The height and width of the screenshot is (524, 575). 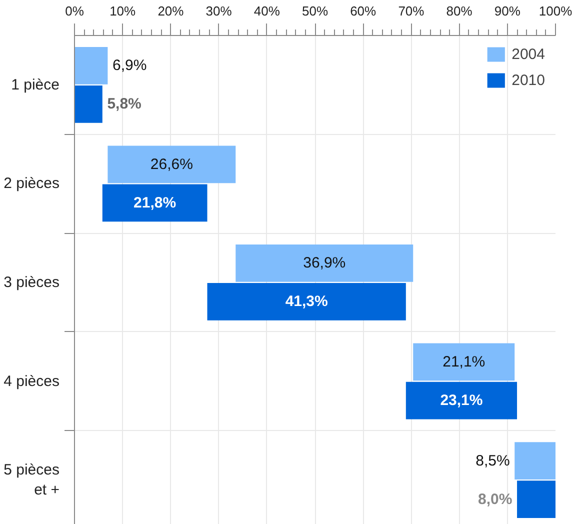 What do you see at coordinates (32, 381) in the screenshot?
I see `y-tick-label: 4 pièces` at bounding box center [32, 381].